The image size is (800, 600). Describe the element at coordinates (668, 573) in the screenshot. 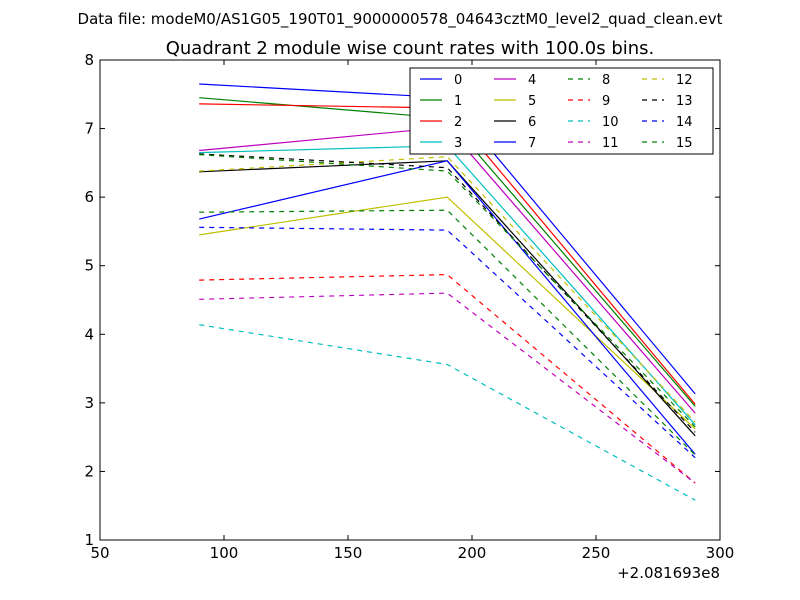

I see `x-offset-label: +2.081693e8` at that location.